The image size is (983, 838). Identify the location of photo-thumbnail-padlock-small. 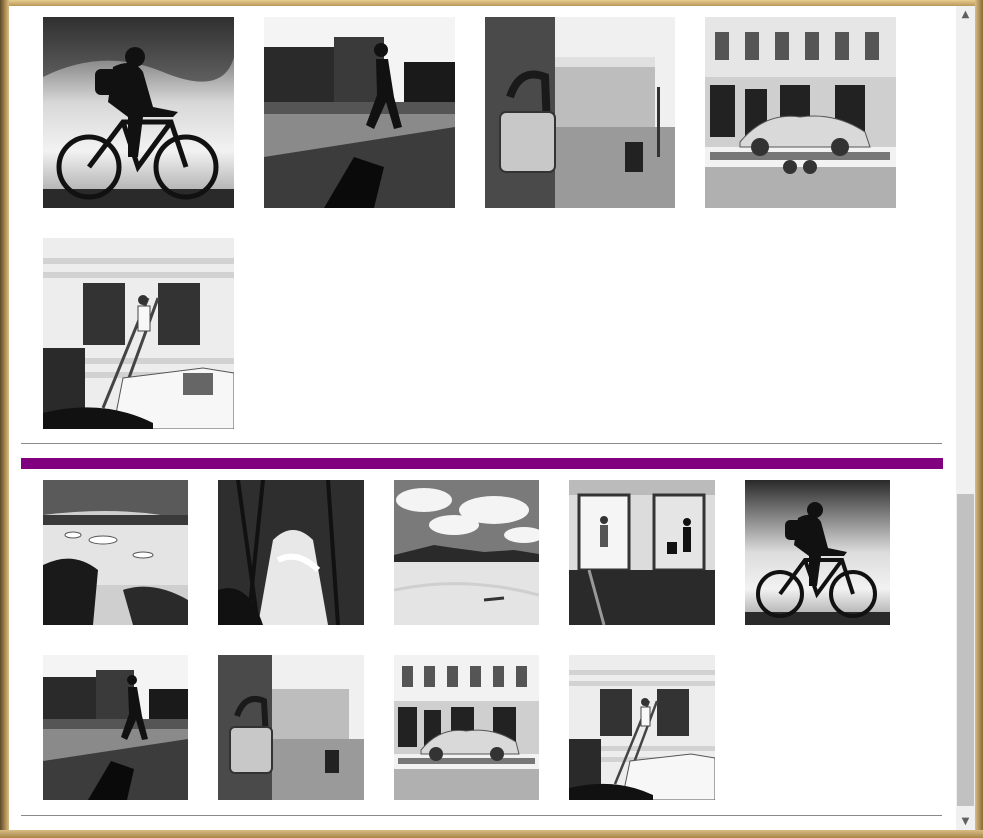
(291, 727).